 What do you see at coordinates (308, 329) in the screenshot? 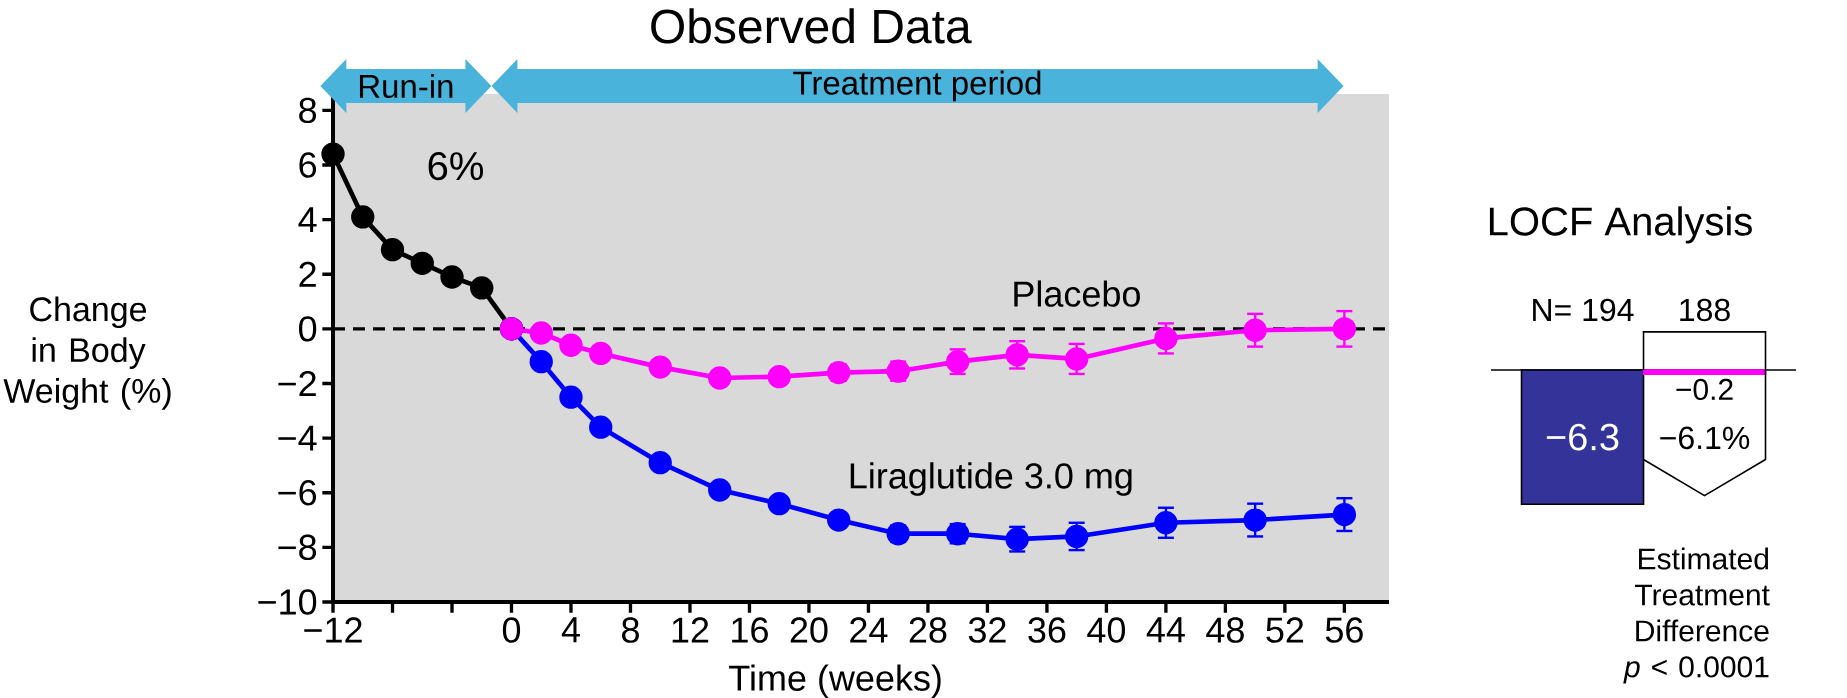
I see `y-tick-label: 0` at bounding box center [308, 329].